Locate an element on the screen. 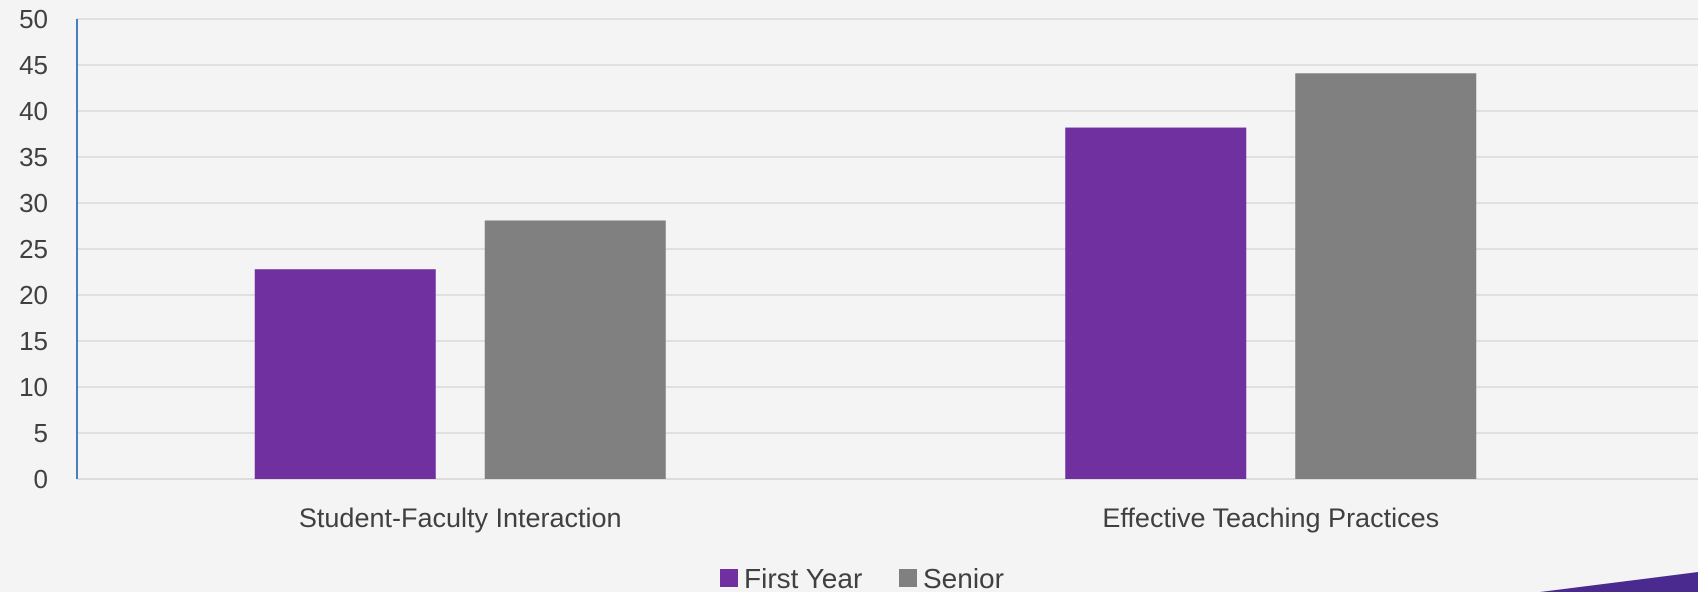 This screenshot has width=1698, height=592. y-tick-label: 30 is located at coordinates (33, 203).